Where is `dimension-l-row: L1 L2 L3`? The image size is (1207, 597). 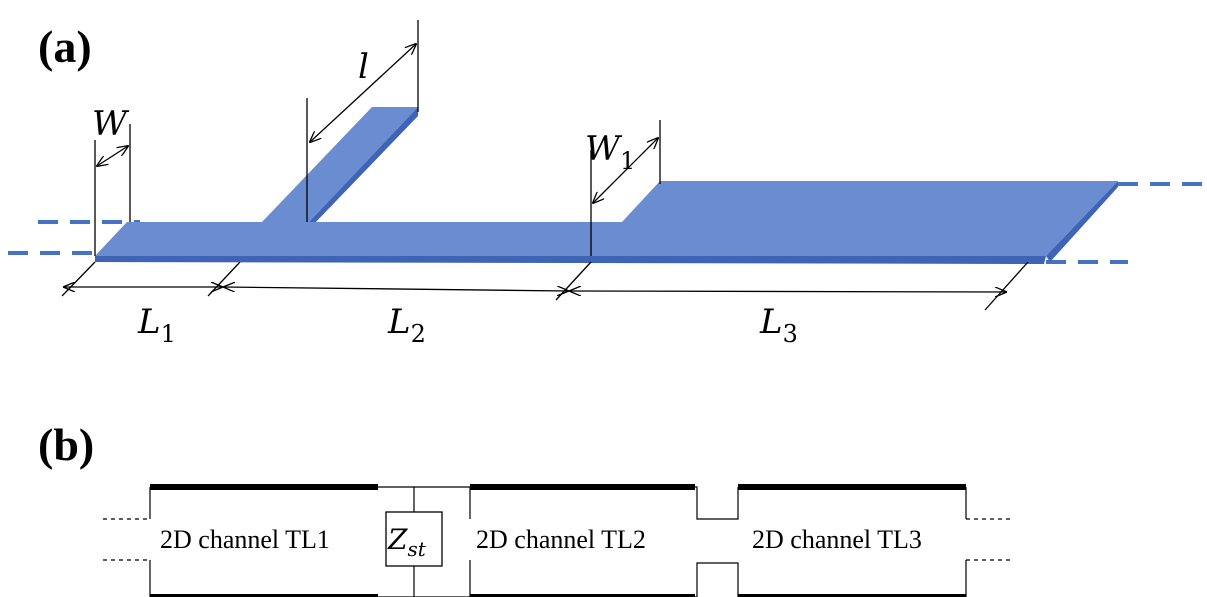 dimension-l-row: L1 L2 L3 is located at coordinates (545, 304).